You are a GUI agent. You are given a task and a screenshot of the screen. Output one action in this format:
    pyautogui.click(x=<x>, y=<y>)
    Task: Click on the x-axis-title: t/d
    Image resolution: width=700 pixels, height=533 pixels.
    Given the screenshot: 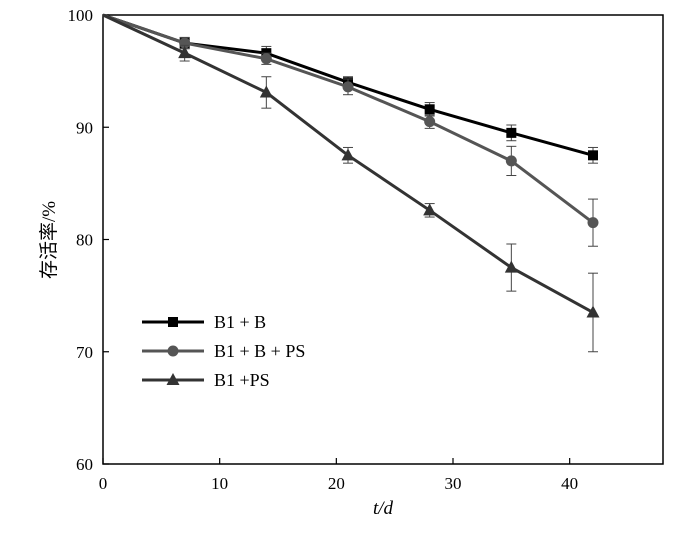 What is the action you would take?
    pyautogui.click(x=383, y=508)
    